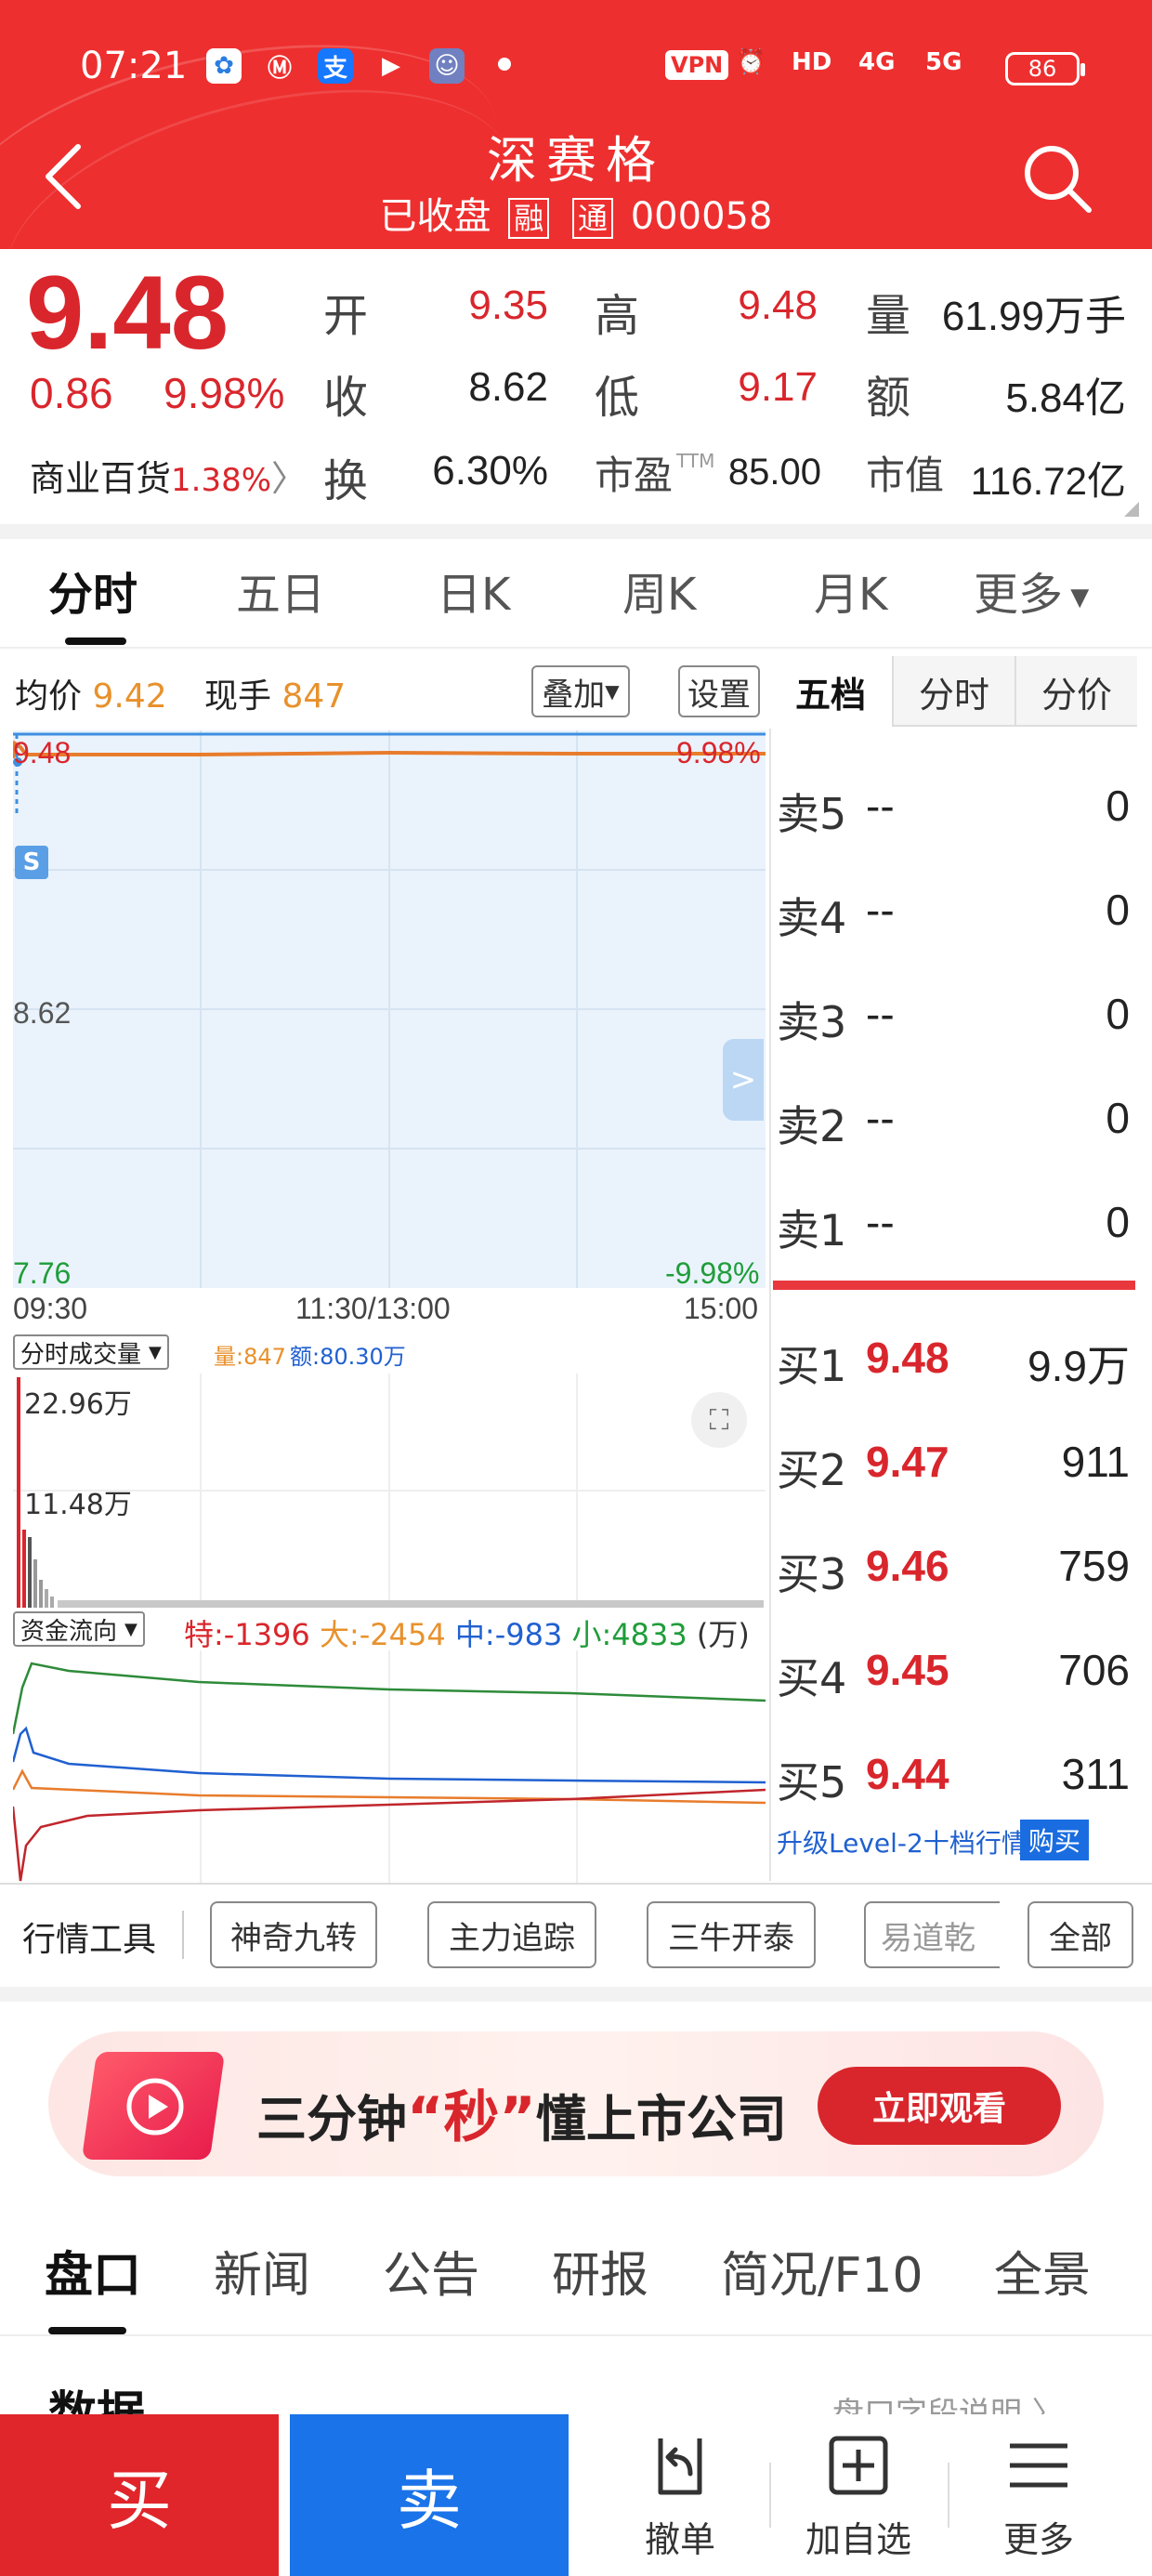  I want to click on divider, so click(576, 1884).